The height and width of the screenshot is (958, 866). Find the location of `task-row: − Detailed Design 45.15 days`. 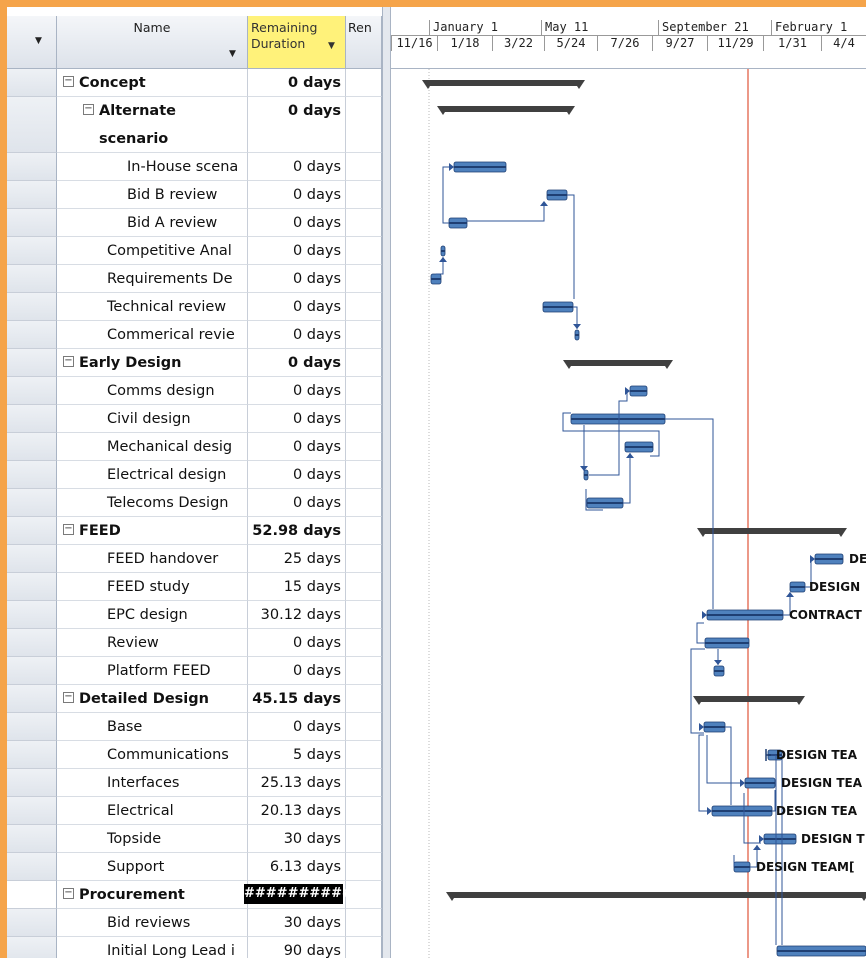

task-row: − Detailed Design 45.15 days is located at coordinates (194, 699).